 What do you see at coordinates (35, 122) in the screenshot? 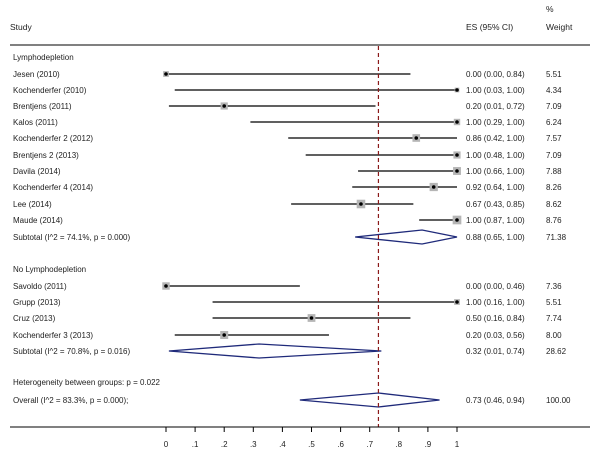
I see `study-row-label: Kalos (2011)` at bounding box center [35, 122].